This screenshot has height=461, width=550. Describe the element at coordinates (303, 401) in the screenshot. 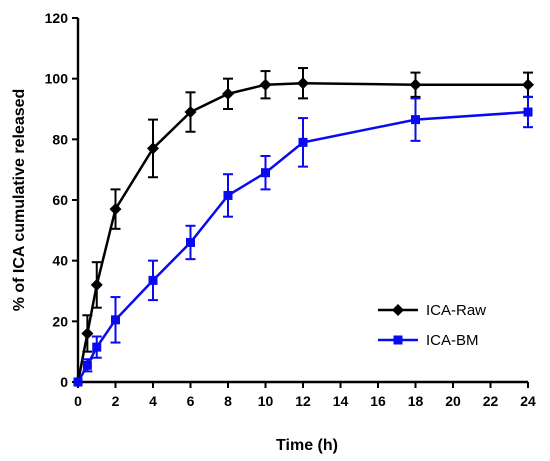

I see `x-tick-label: 12` at that location.